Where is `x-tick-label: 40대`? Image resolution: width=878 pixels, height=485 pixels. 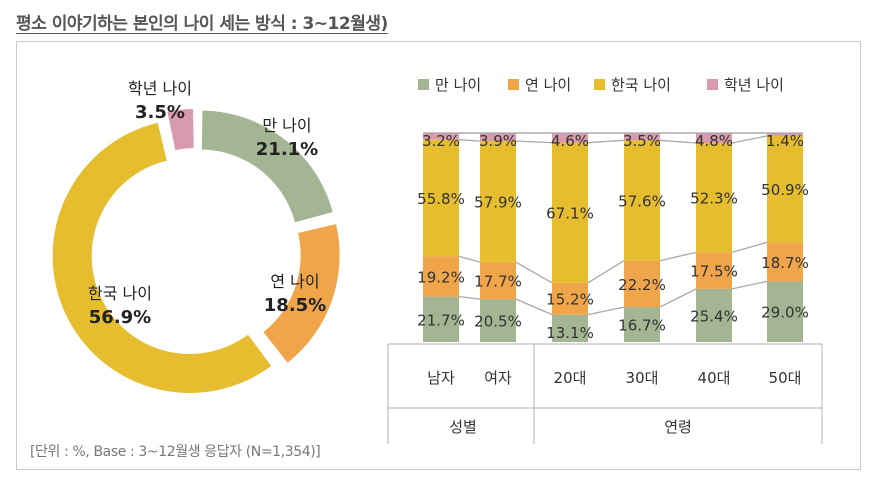
x-tick-label: 40대 is located at coordinates (714, 378).